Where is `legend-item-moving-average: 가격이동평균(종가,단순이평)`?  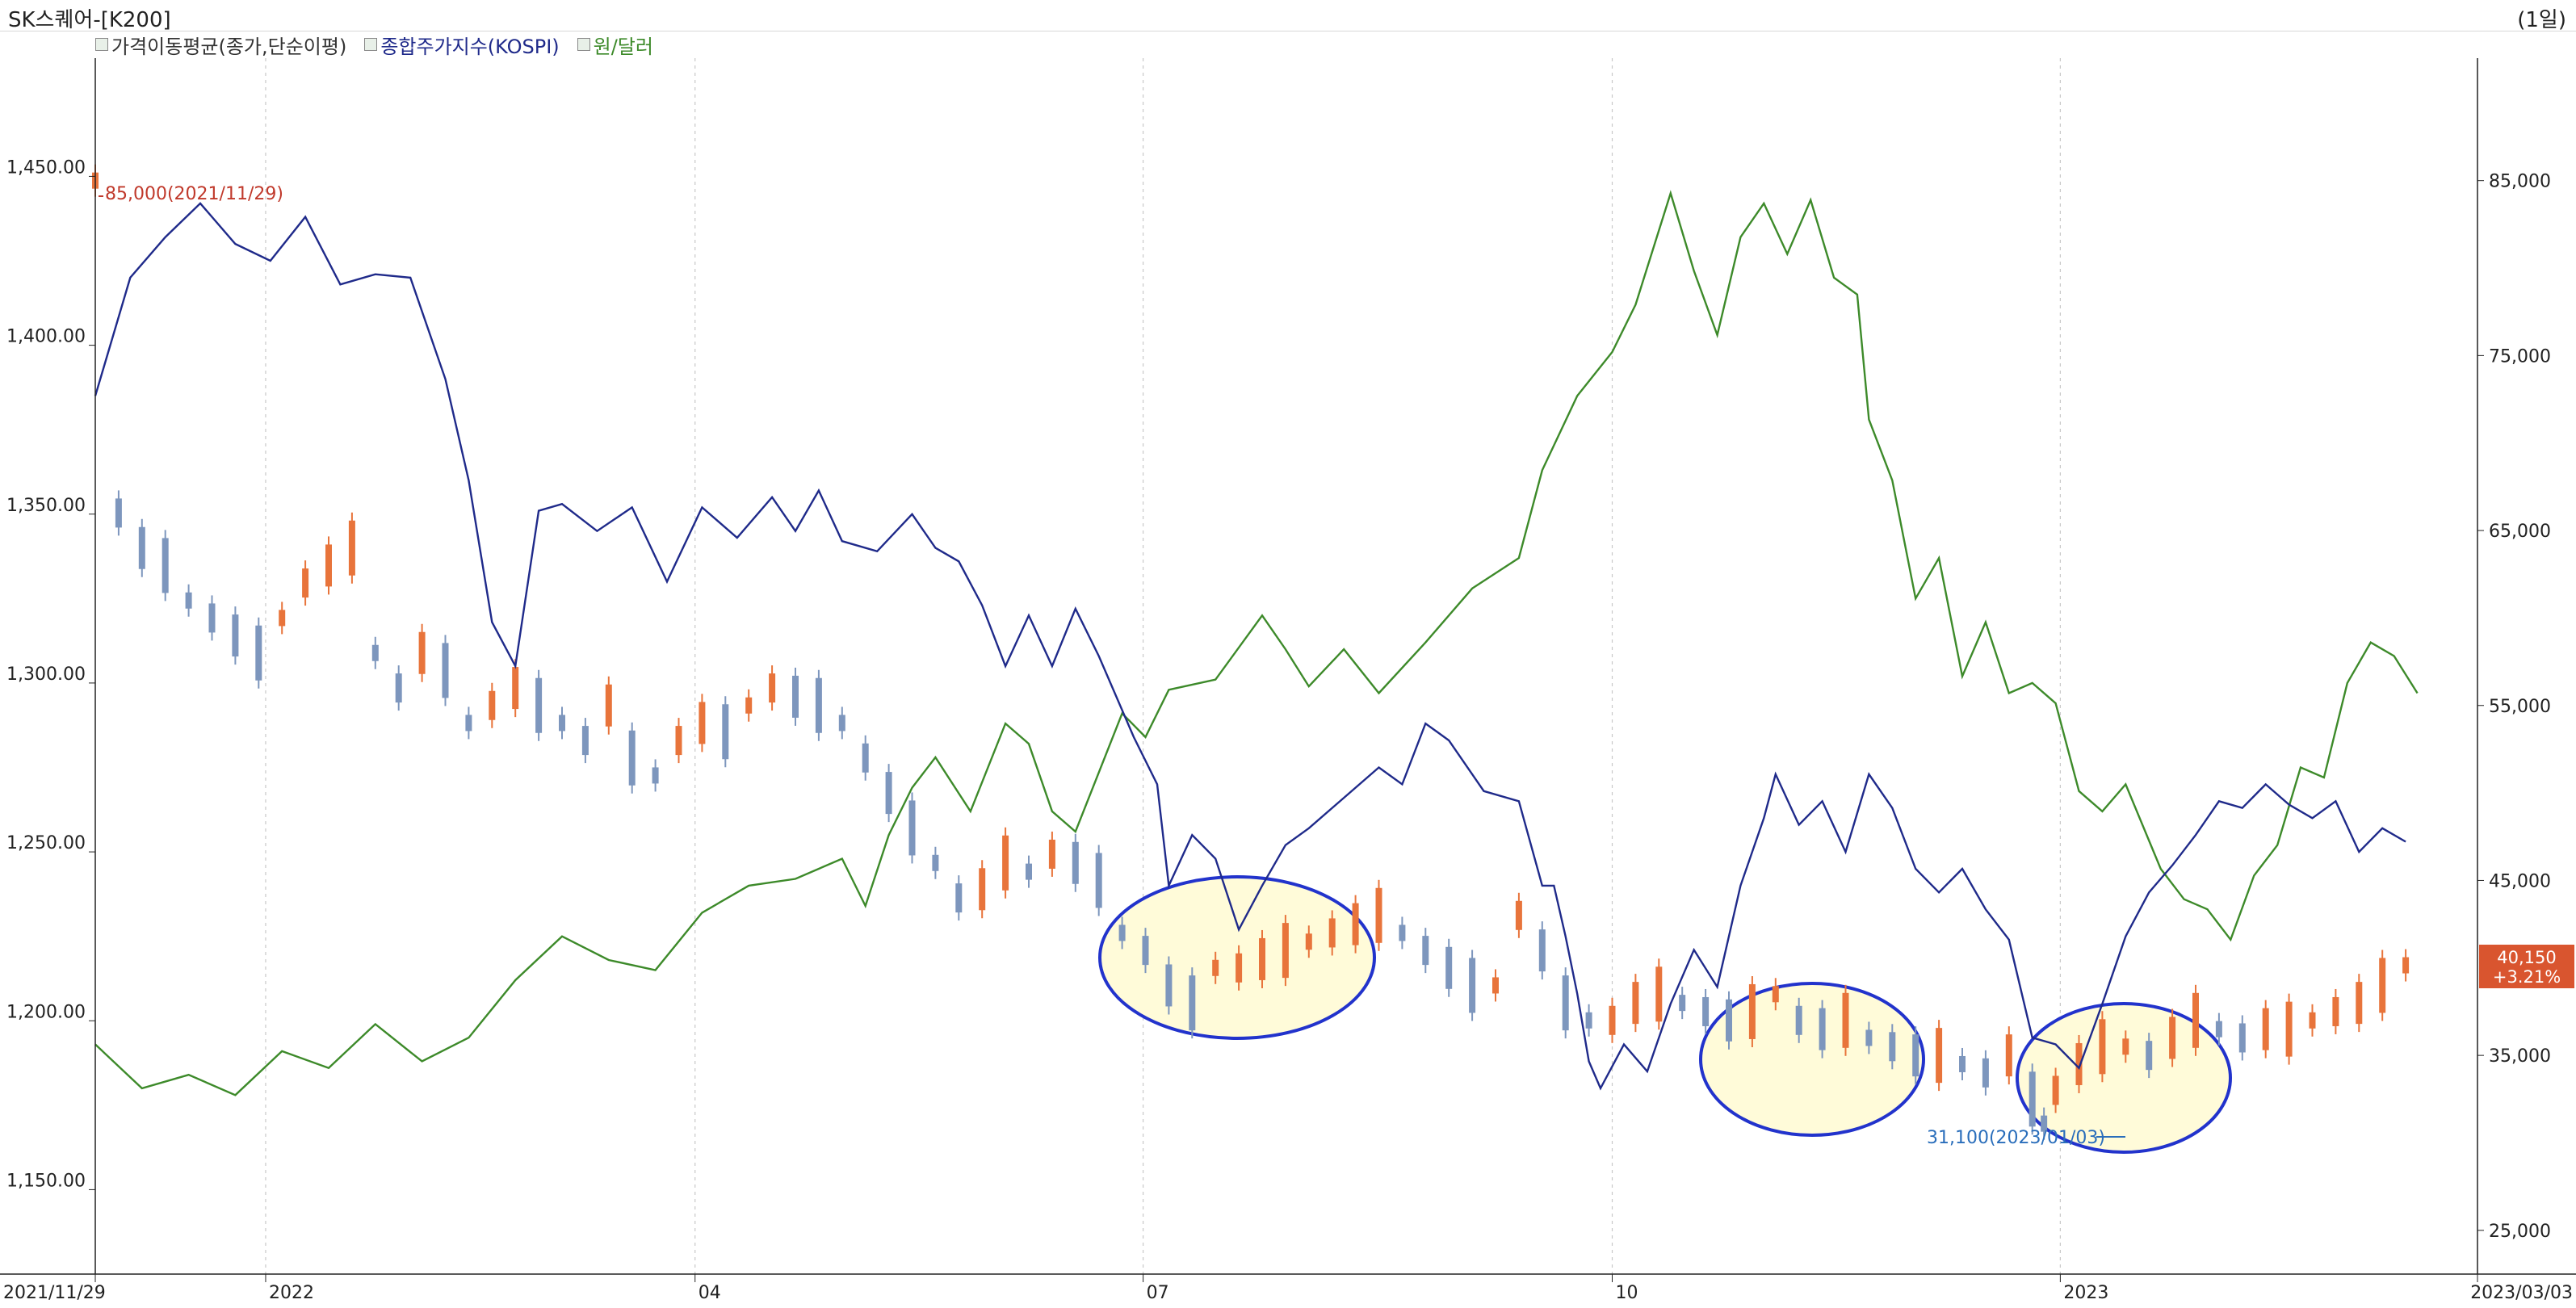
legend-item-moving-average: 가격이동평균(종가,단순이평) is located at coordinates (221, 45).